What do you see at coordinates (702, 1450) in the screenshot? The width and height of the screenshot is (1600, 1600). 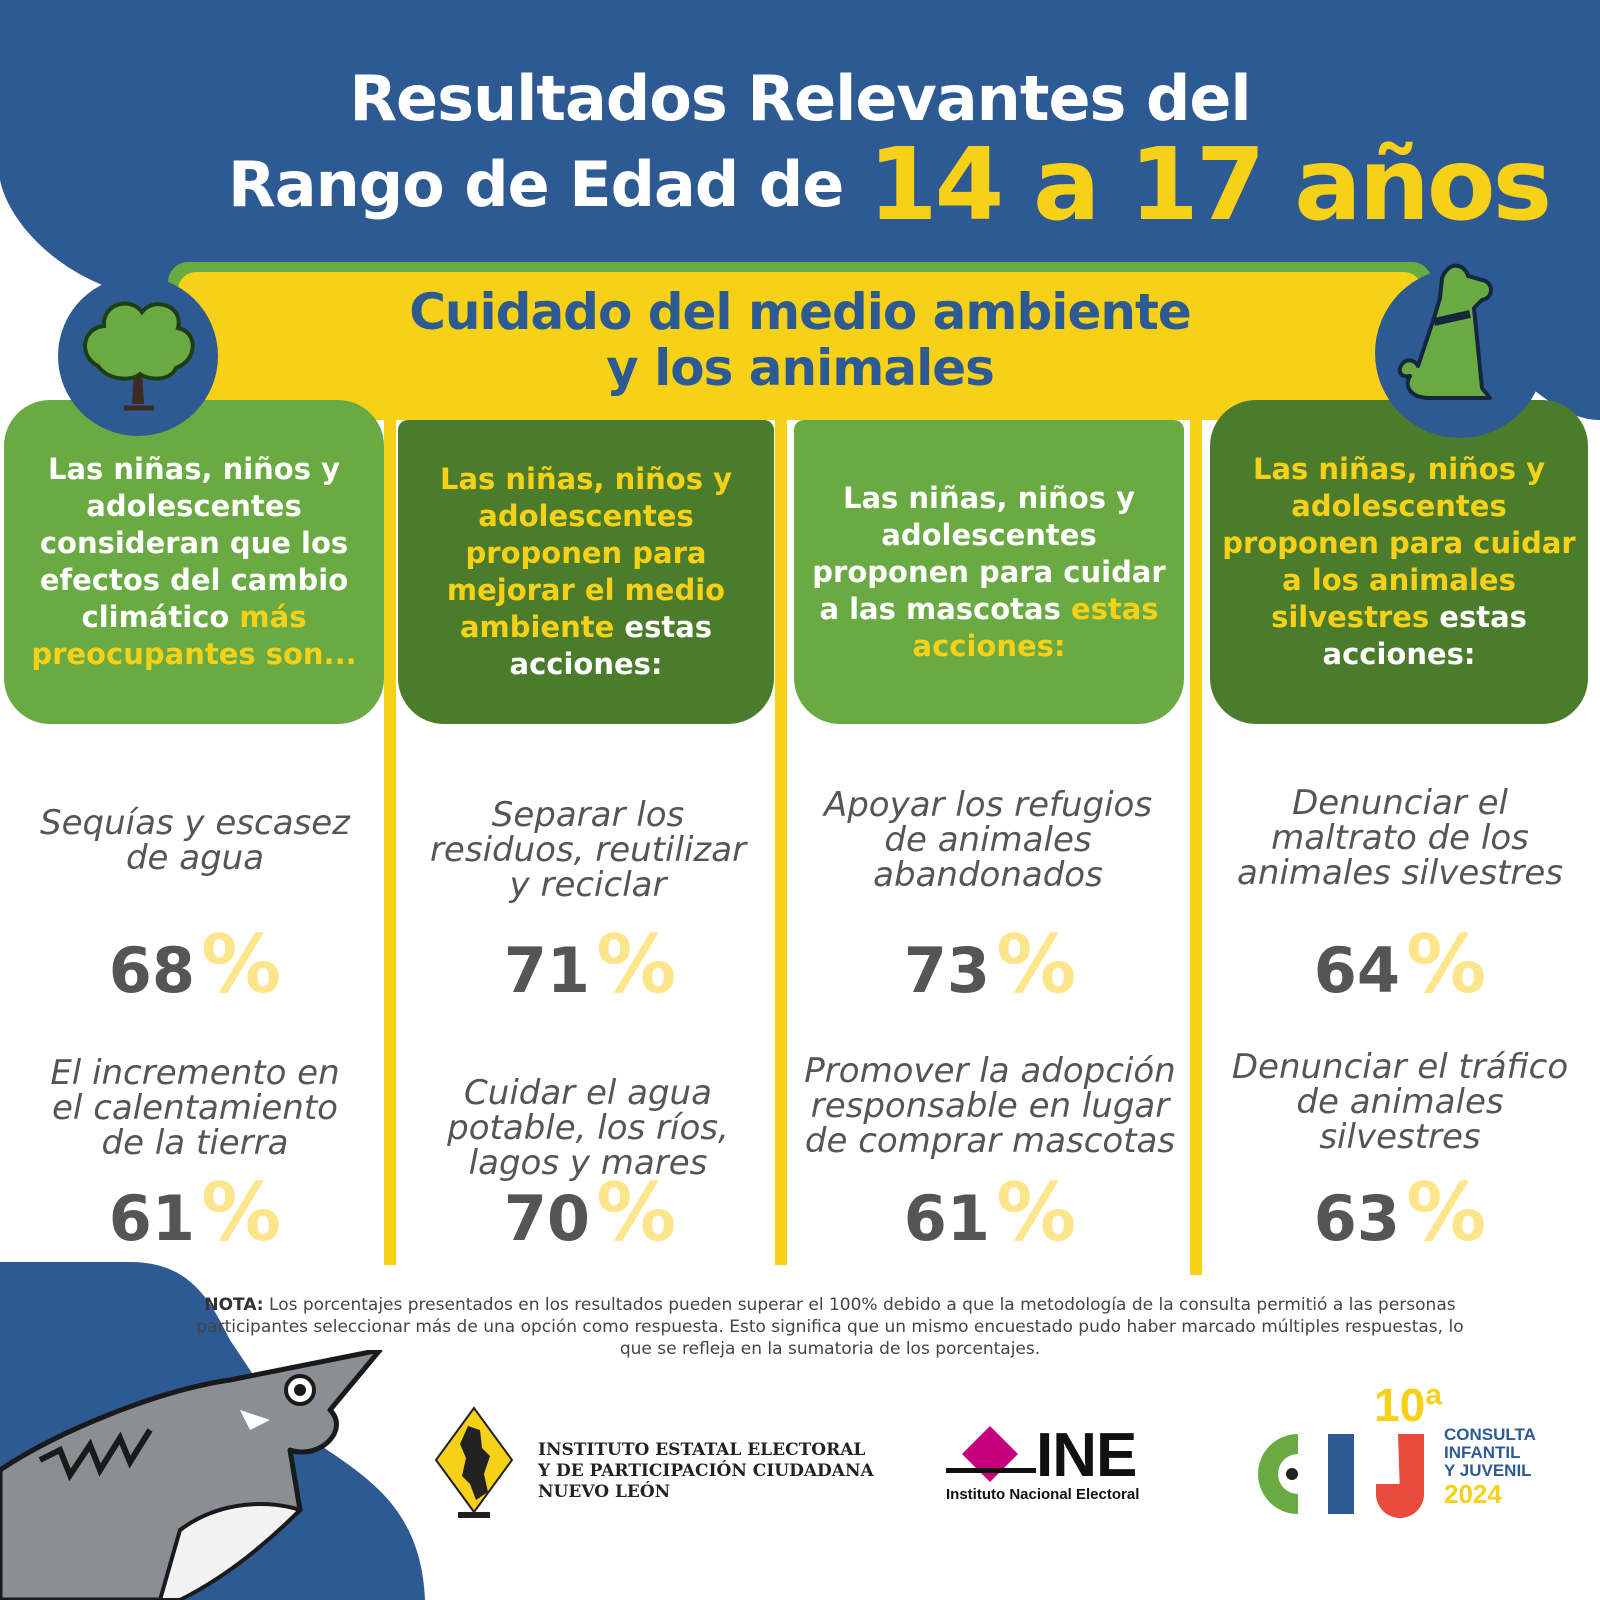 I see `iee-line1: INSTITUTO ESTATAL ELECTORAL` at bounding box center [702, 1450].